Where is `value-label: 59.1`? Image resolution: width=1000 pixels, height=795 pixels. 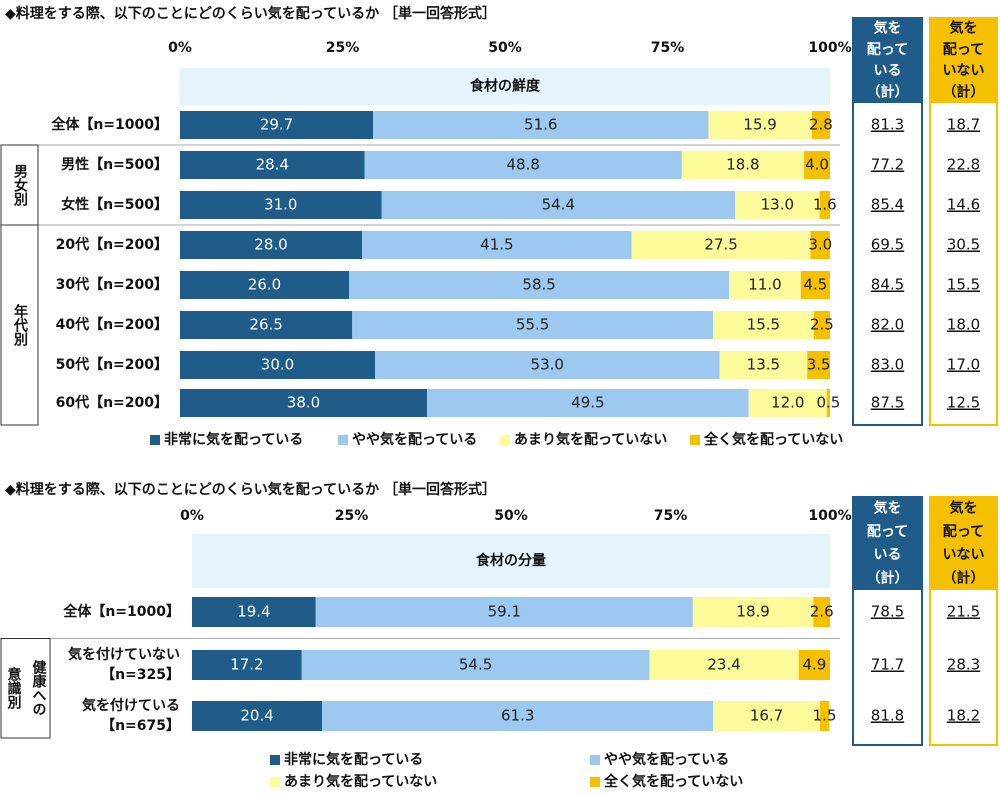 value-label: 59.1 is located at coordinates (504, 612).